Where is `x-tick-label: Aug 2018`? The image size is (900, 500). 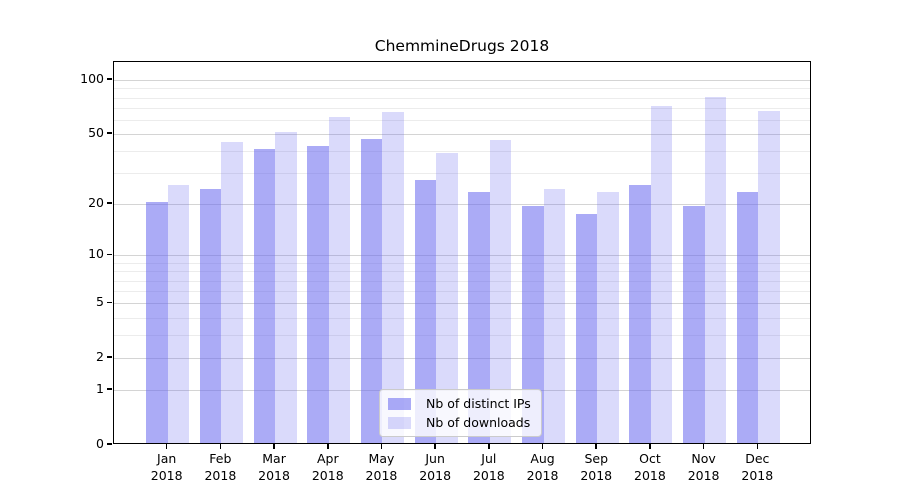 x-tick-label: Aug 2018 is located at coordinates (542, 467).